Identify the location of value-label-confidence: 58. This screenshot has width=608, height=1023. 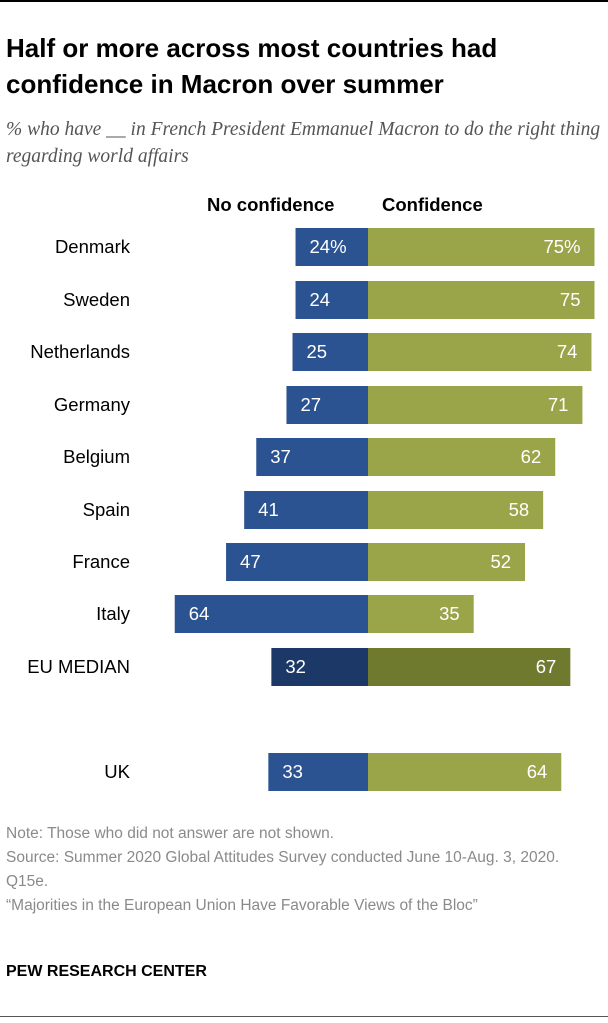
(519, 509).